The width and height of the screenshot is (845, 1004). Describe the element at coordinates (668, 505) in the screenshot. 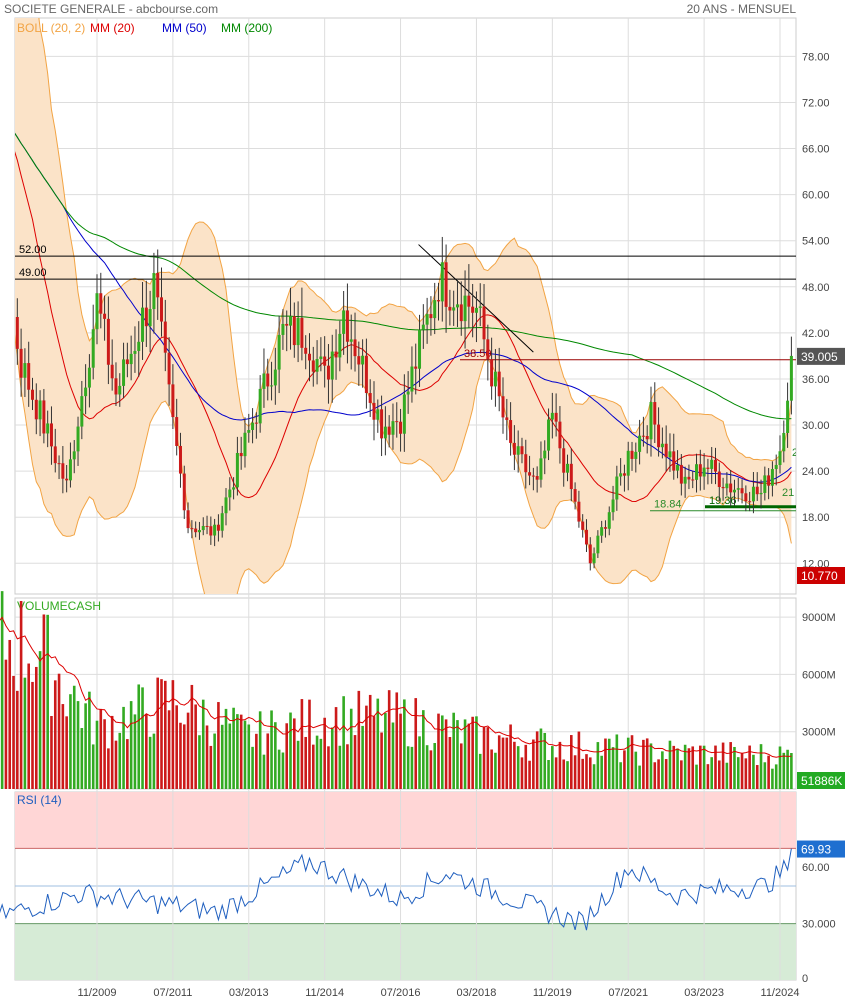

I see `horizontal-line-label: 18.84` at that location.